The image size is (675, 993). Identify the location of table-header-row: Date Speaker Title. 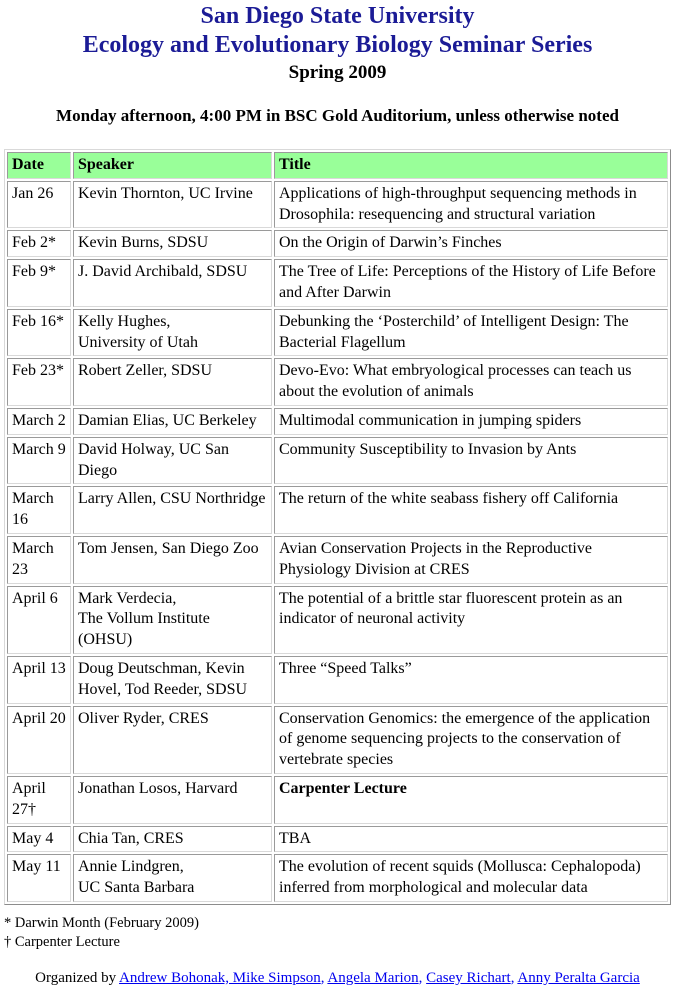
(337, 165).